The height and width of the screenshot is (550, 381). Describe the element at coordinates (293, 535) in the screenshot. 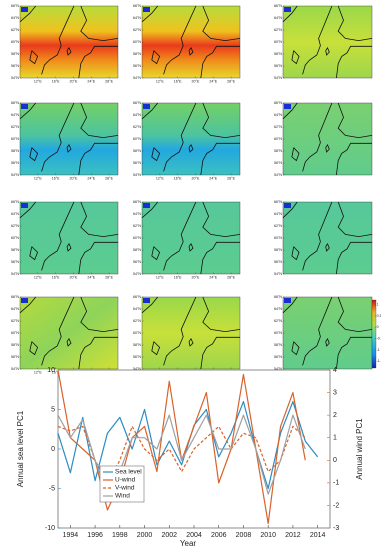

I see `x-tick-label: 2012` at that location.